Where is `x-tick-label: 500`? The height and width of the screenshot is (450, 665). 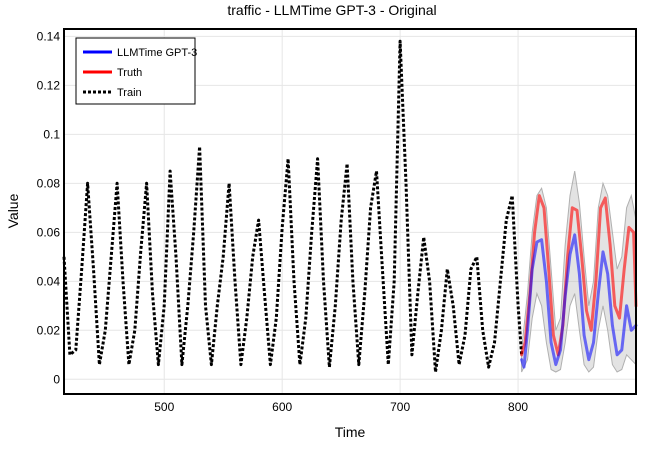
x-tick-label: 500 is located at coordinates (164, 407).